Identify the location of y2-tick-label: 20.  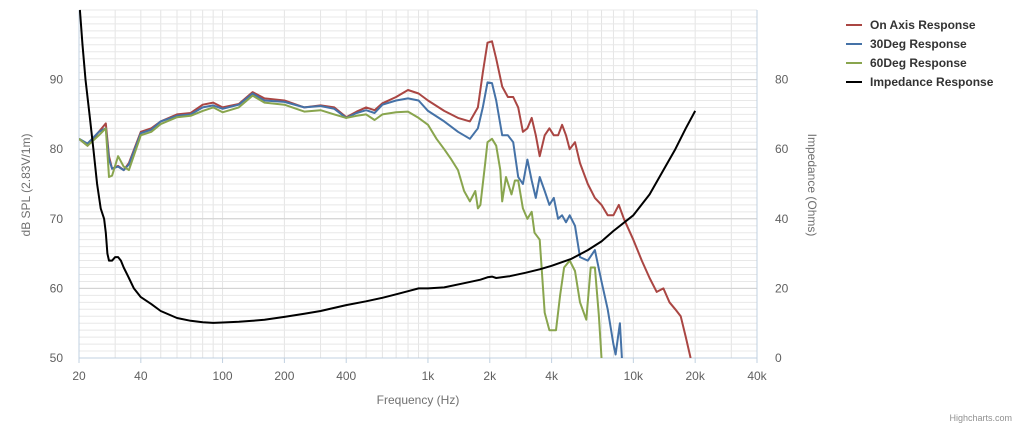
(782, 288).